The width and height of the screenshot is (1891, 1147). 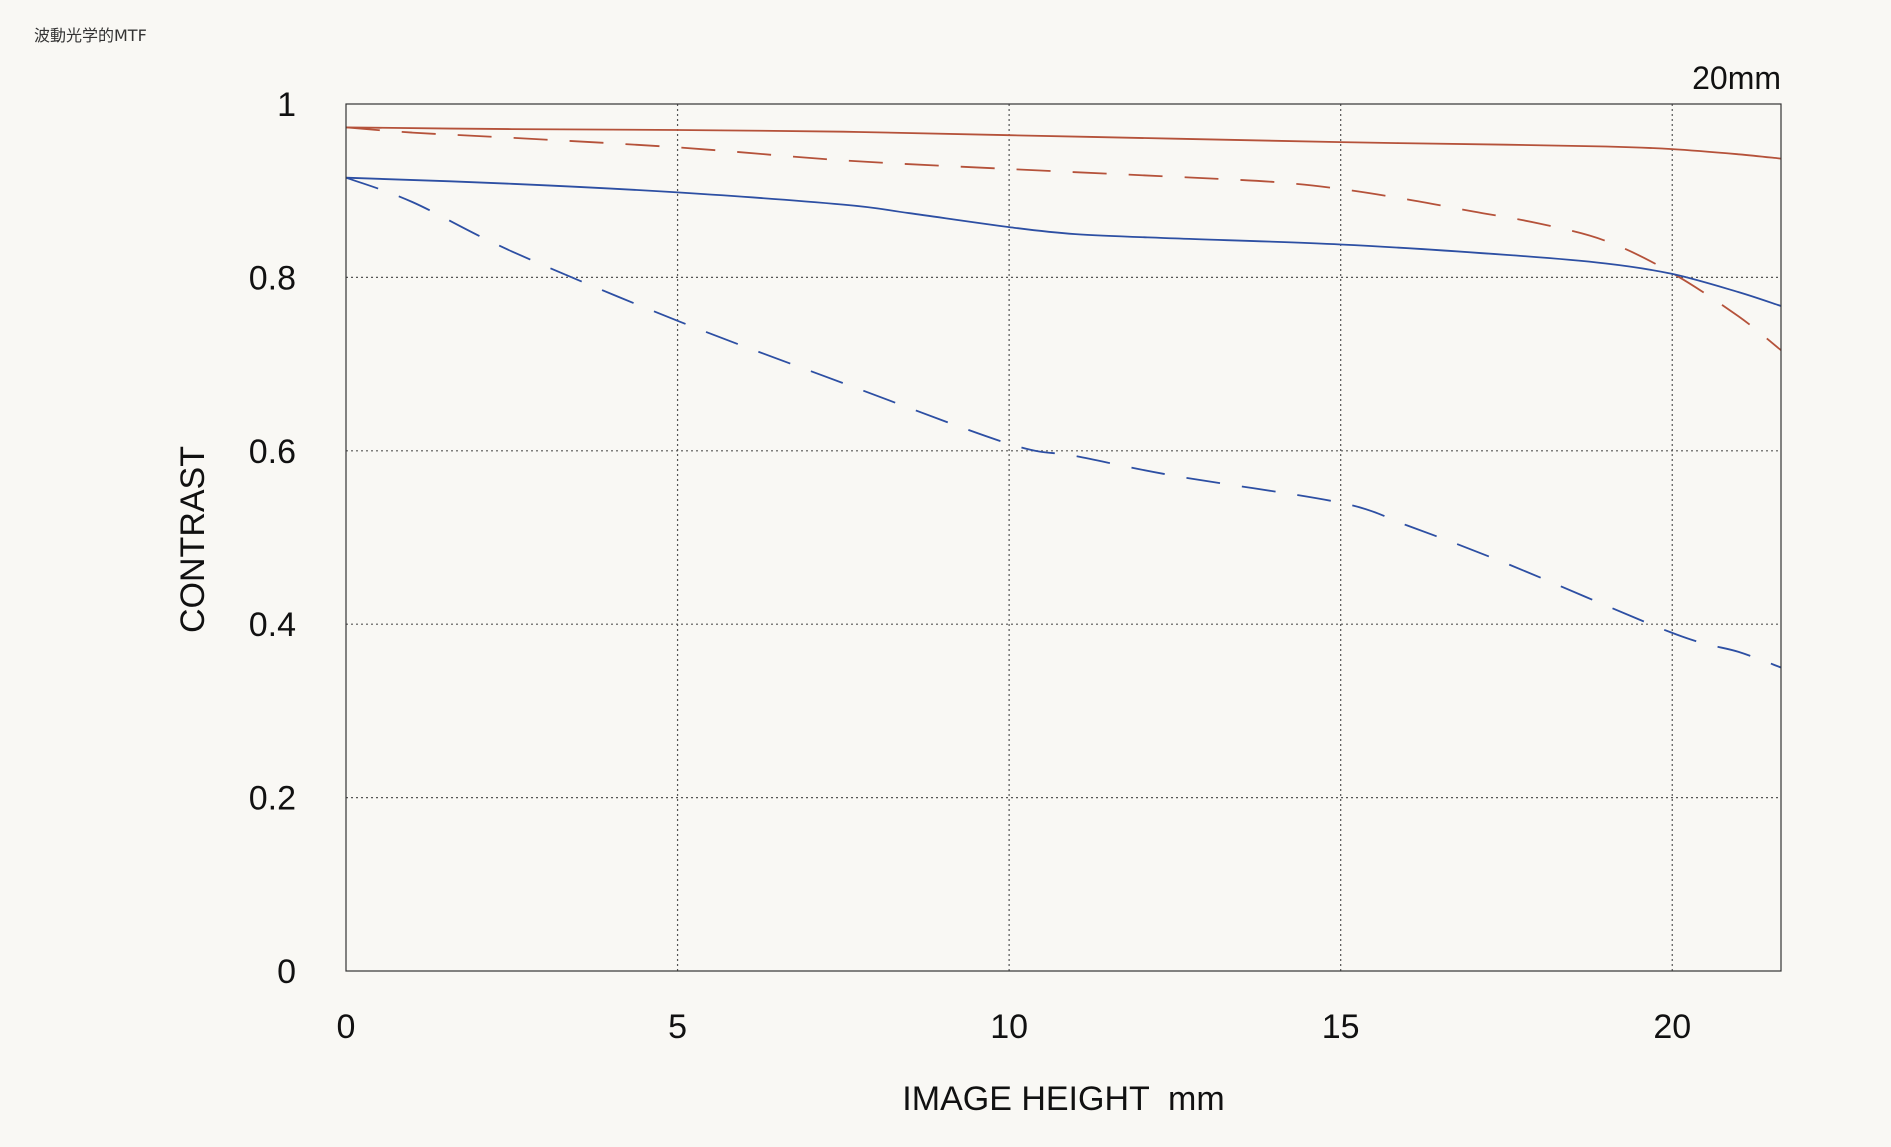 What do you see at coordinates (90, 35) in the screenshot?
I see `chart-caption: 波動光学的MTF` at bounding box center [90, 35].